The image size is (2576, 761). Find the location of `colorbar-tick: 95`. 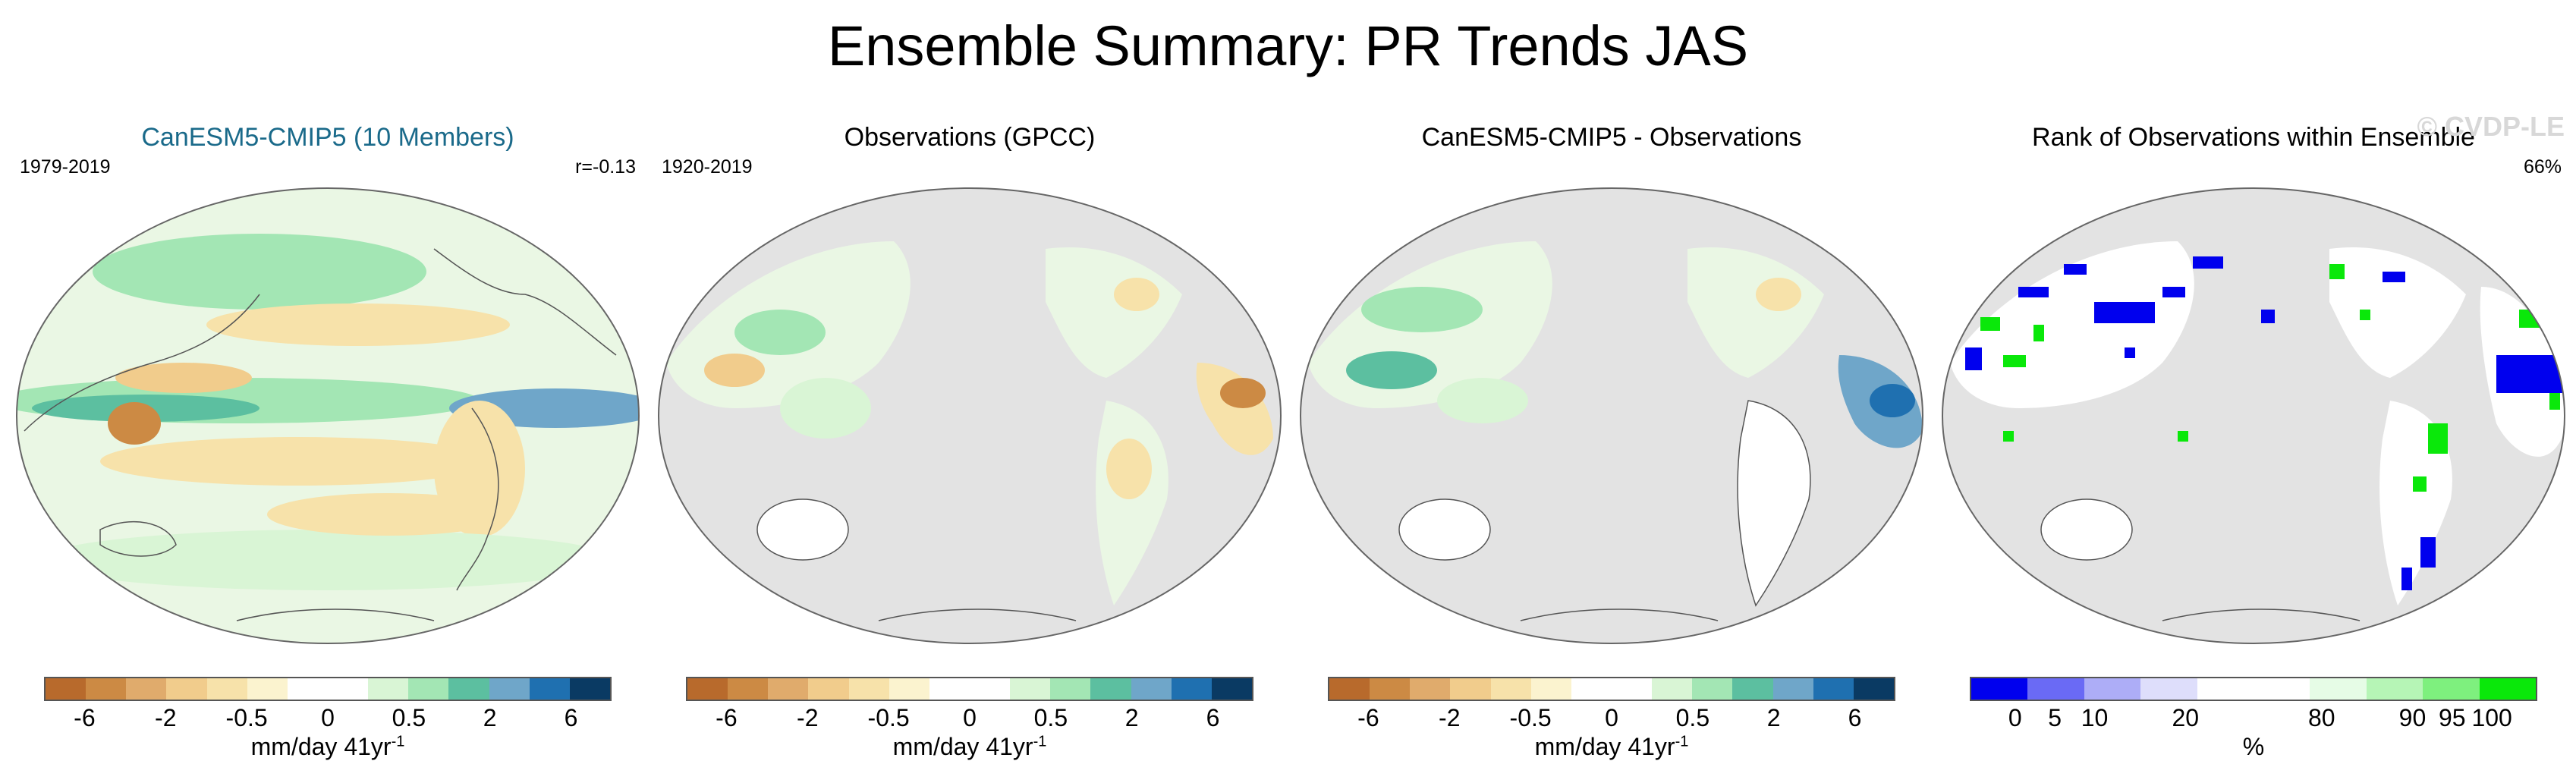

colorbar-tick: 95 is located at coordinates (2452, 718).